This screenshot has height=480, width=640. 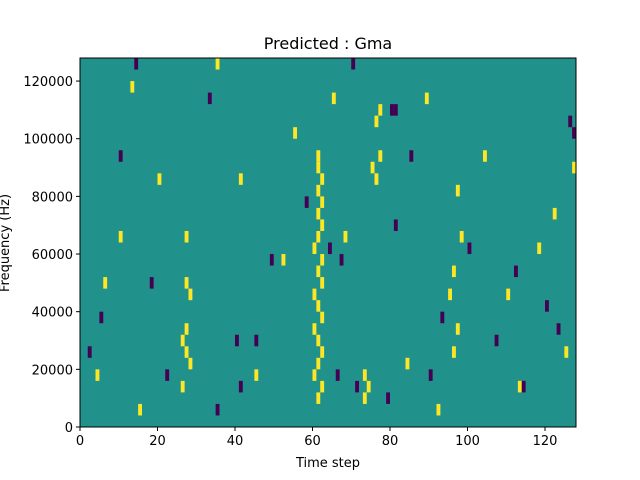 I want to click on x-tick-label: 20, so click(x=157, y=441).